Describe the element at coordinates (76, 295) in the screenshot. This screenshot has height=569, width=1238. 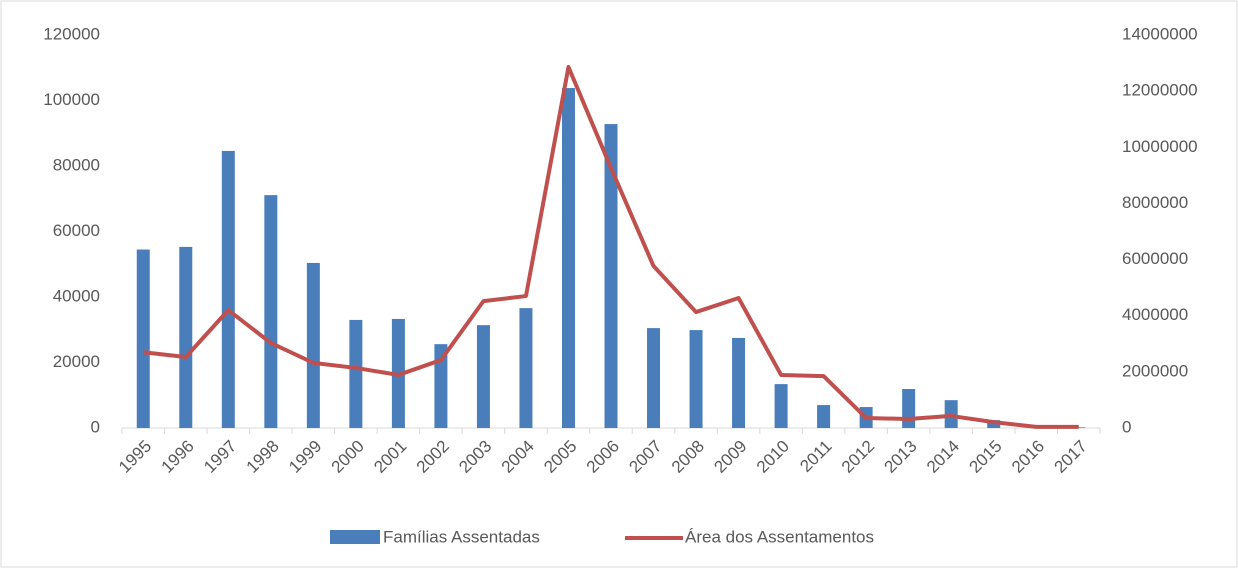
I see `y-tick-label: 40000` at that location.